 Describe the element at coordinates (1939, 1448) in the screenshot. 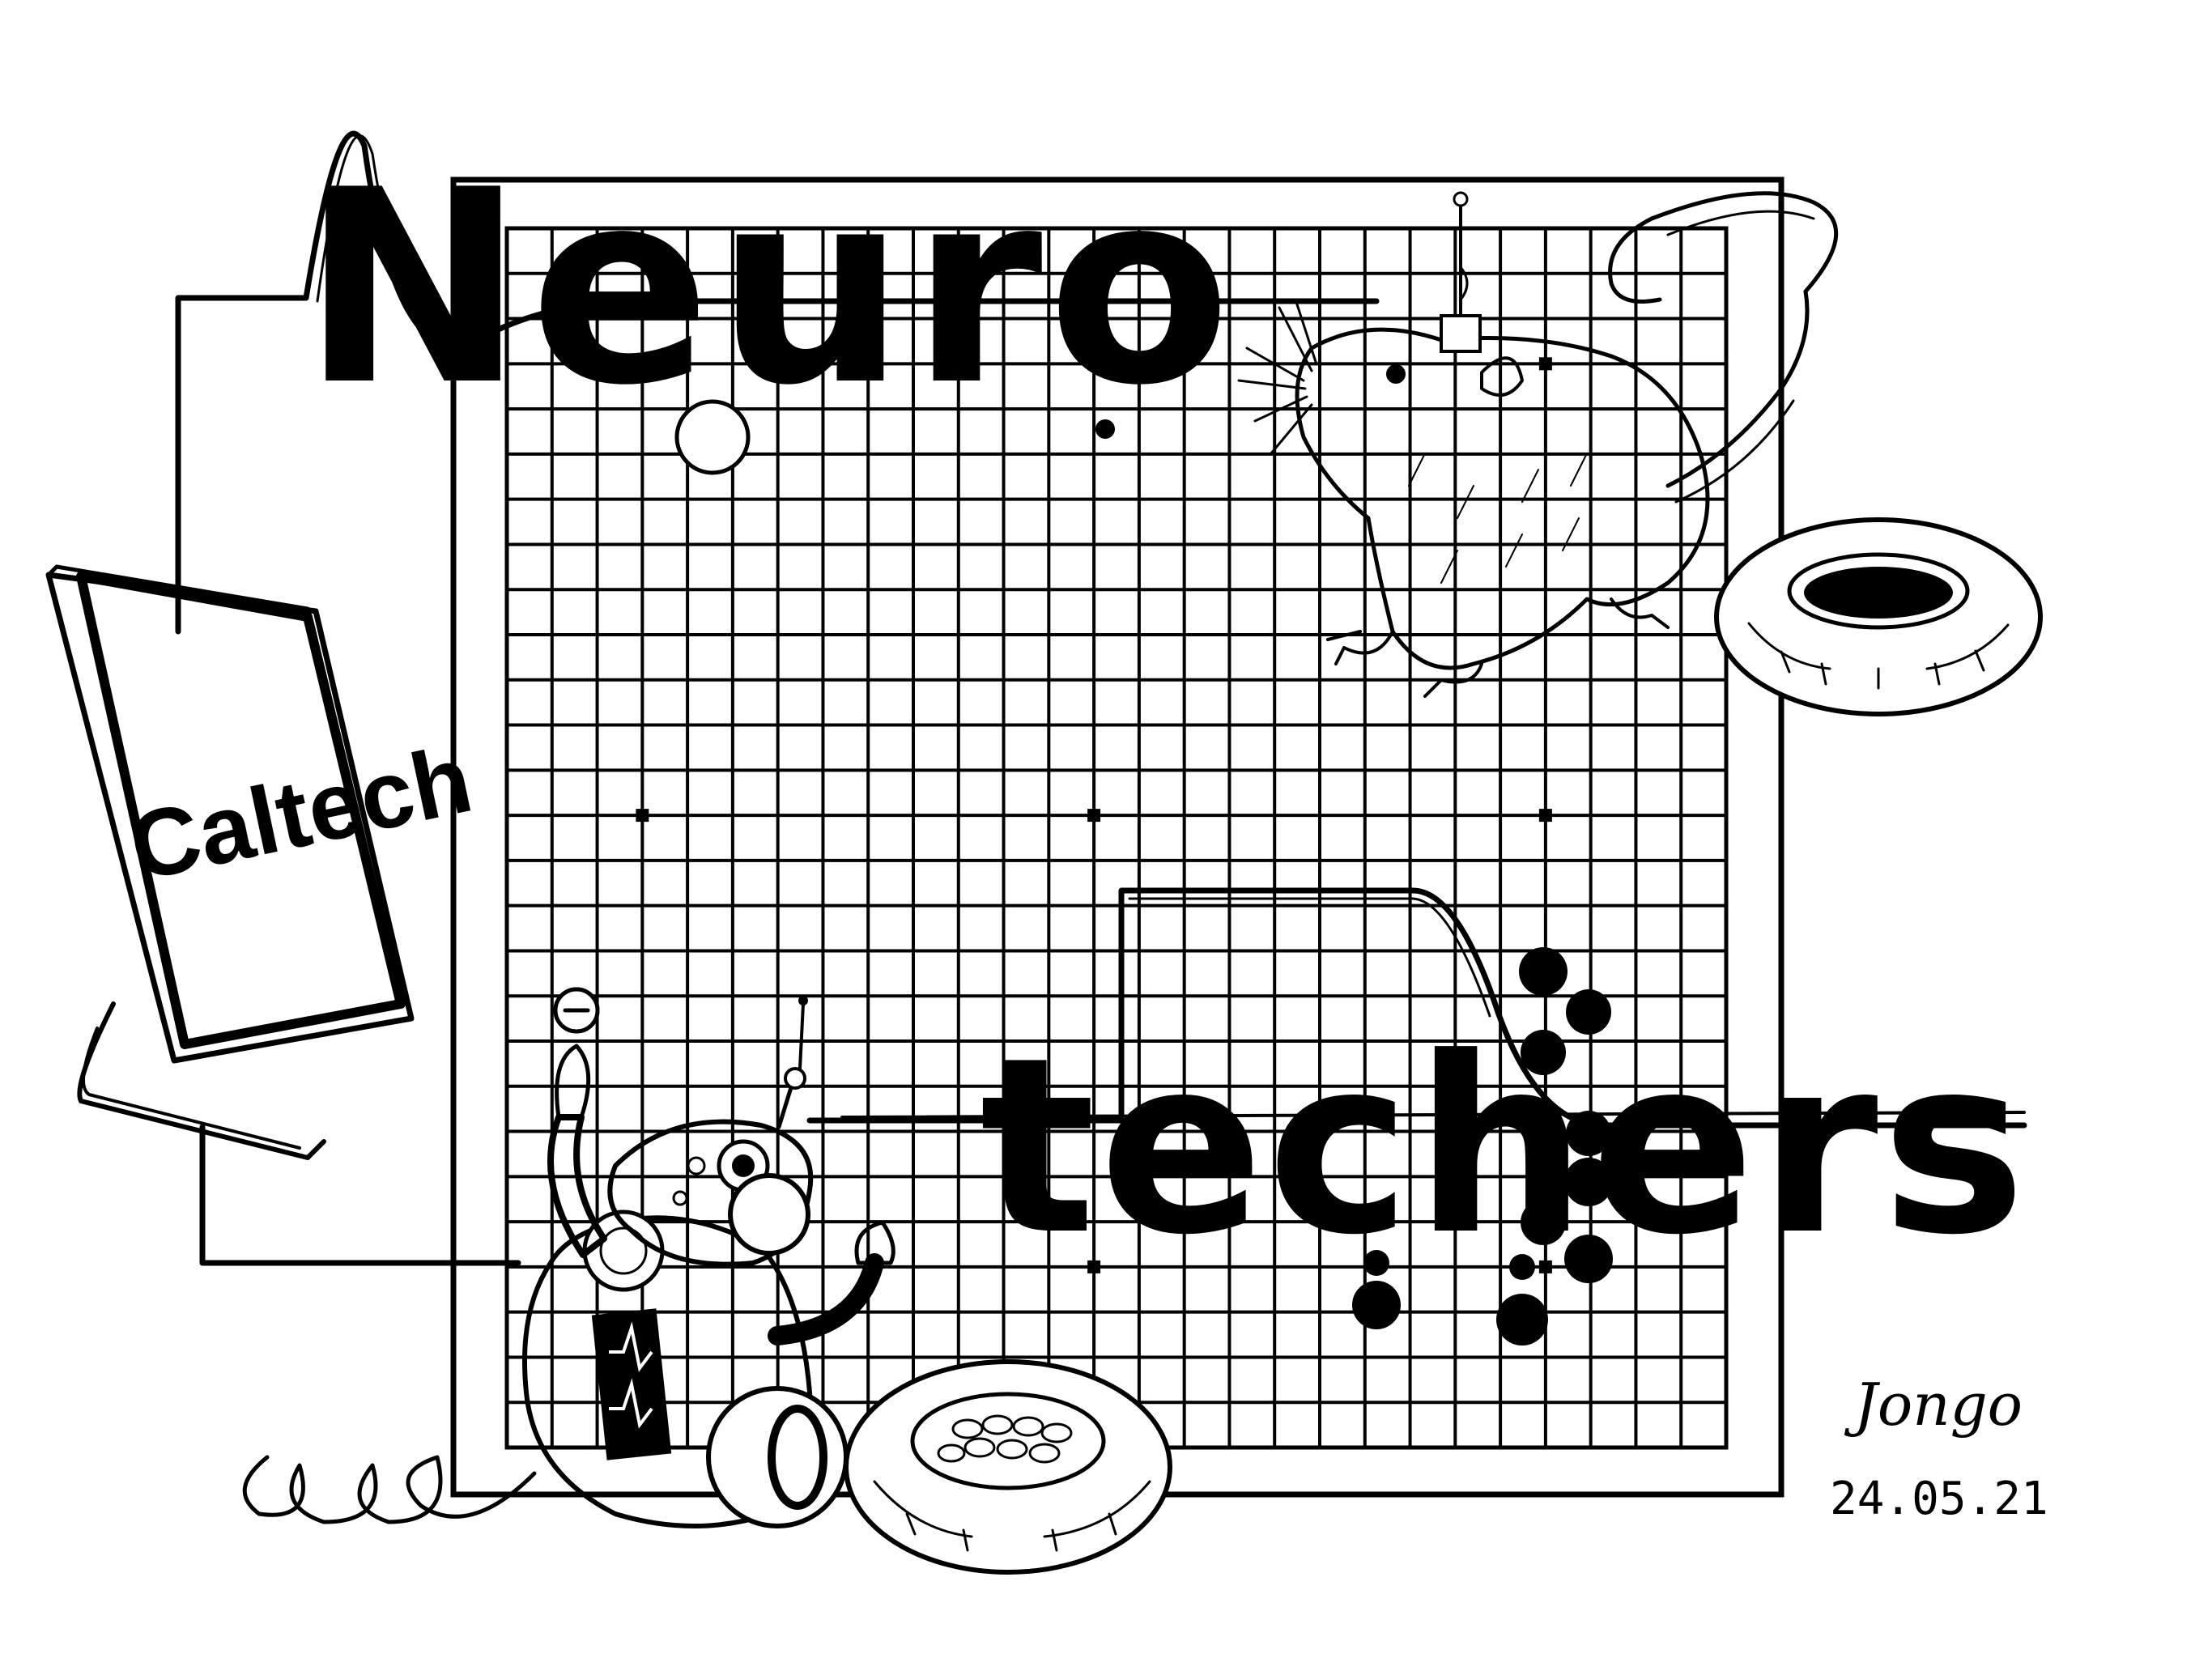

I see `artist-signature: Jongo 24.05.21` at that location.